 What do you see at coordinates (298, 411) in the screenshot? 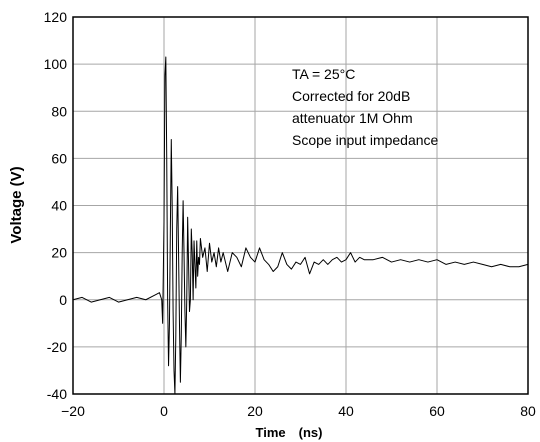
I see `x-tick-labels: −20 0 20 40 60 80` at bounding box center [298, 411].